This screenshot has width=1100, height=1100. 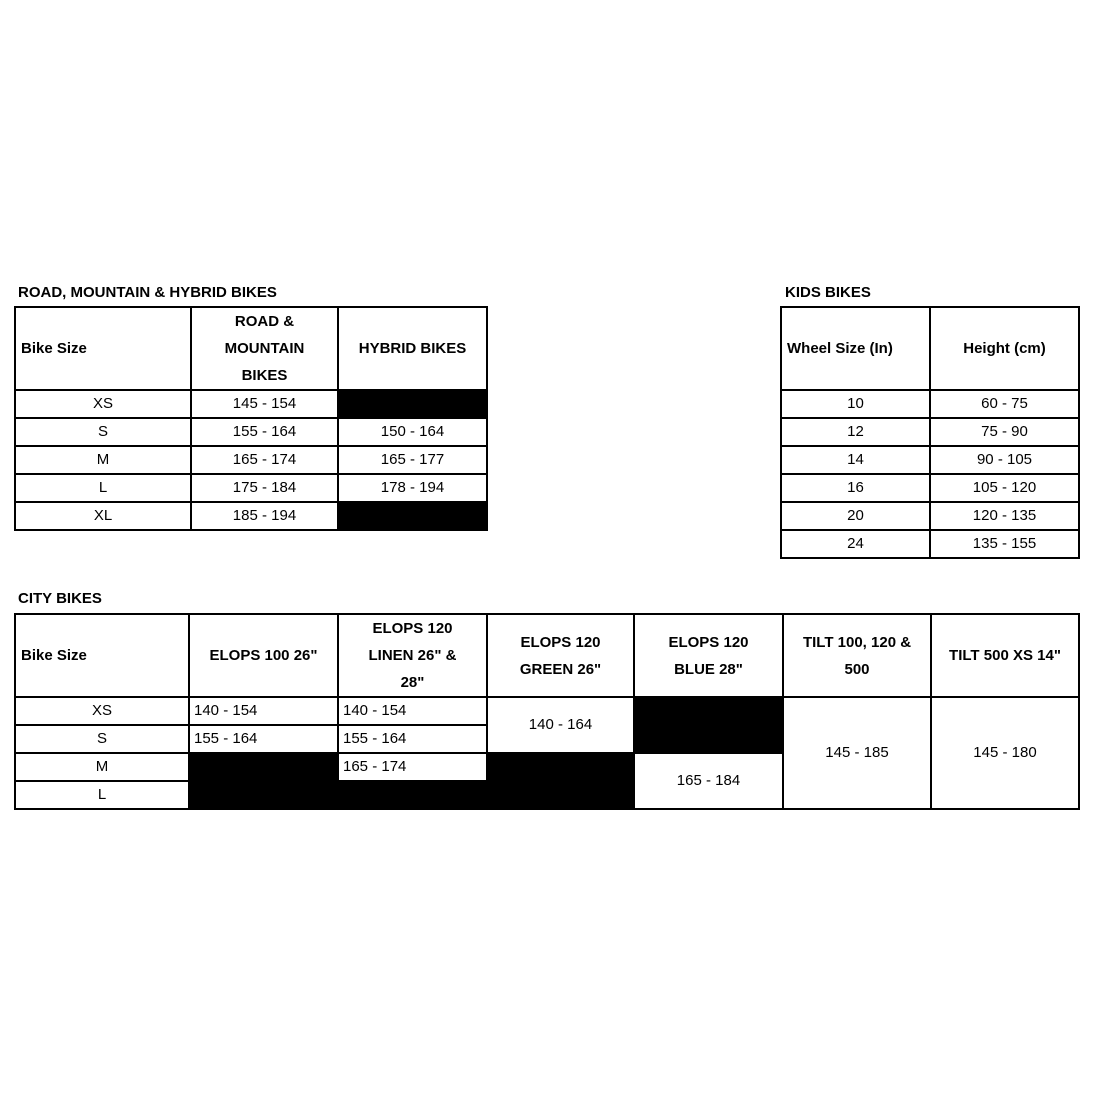 I want to click on city-all-tilt-100-120-500: 145 - 185, so click(x=857, y=753).